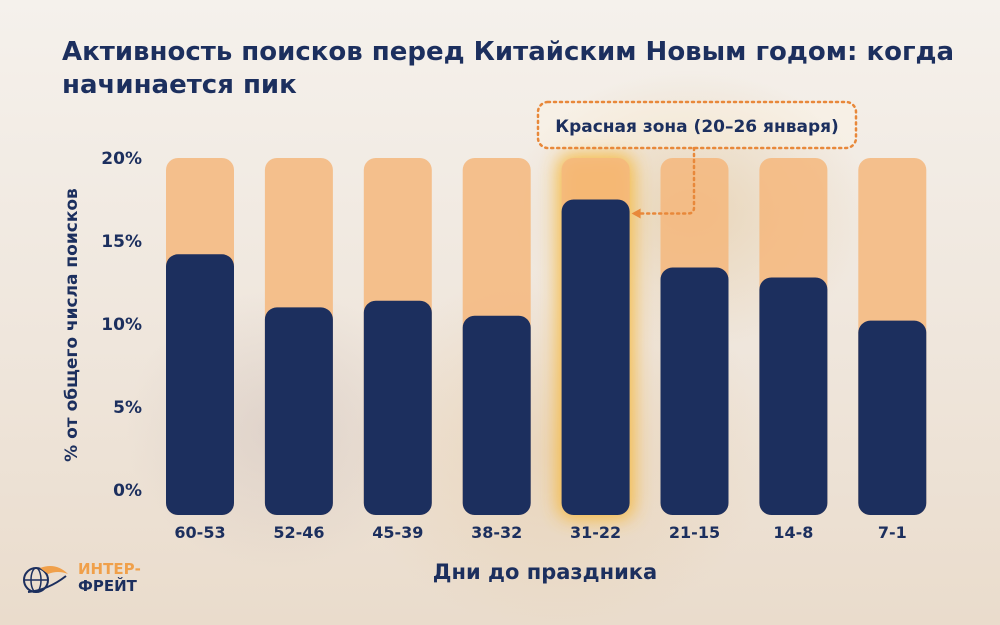 The height and width of the screenshot is (625, 1000). What do you see at coordinates (121, 159) in the screenshot?
I see `y-tick-label: 20%` at bounding box center [121, 159].